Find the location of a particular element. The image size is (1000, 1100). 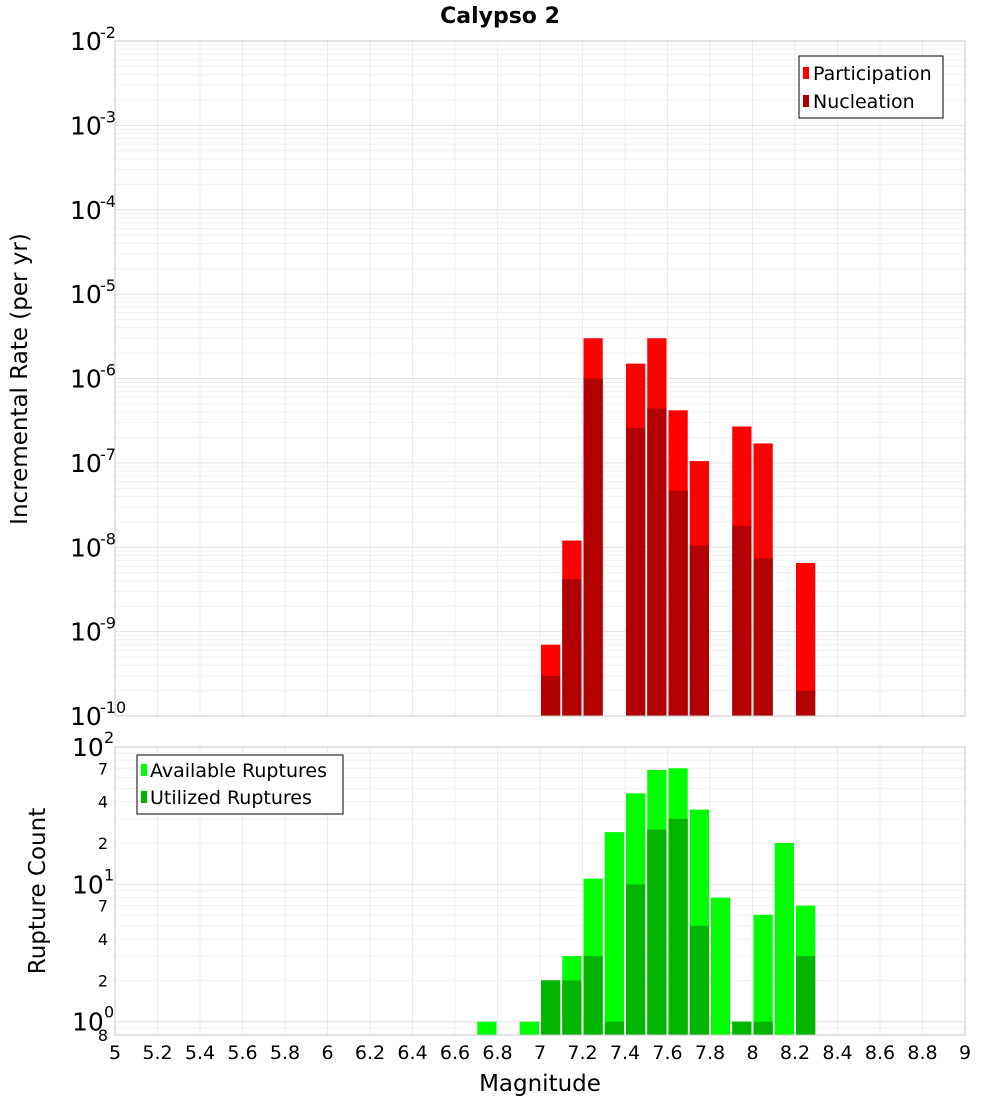

x-tick-label: 6.4 is located at coordinates (412, 1053).